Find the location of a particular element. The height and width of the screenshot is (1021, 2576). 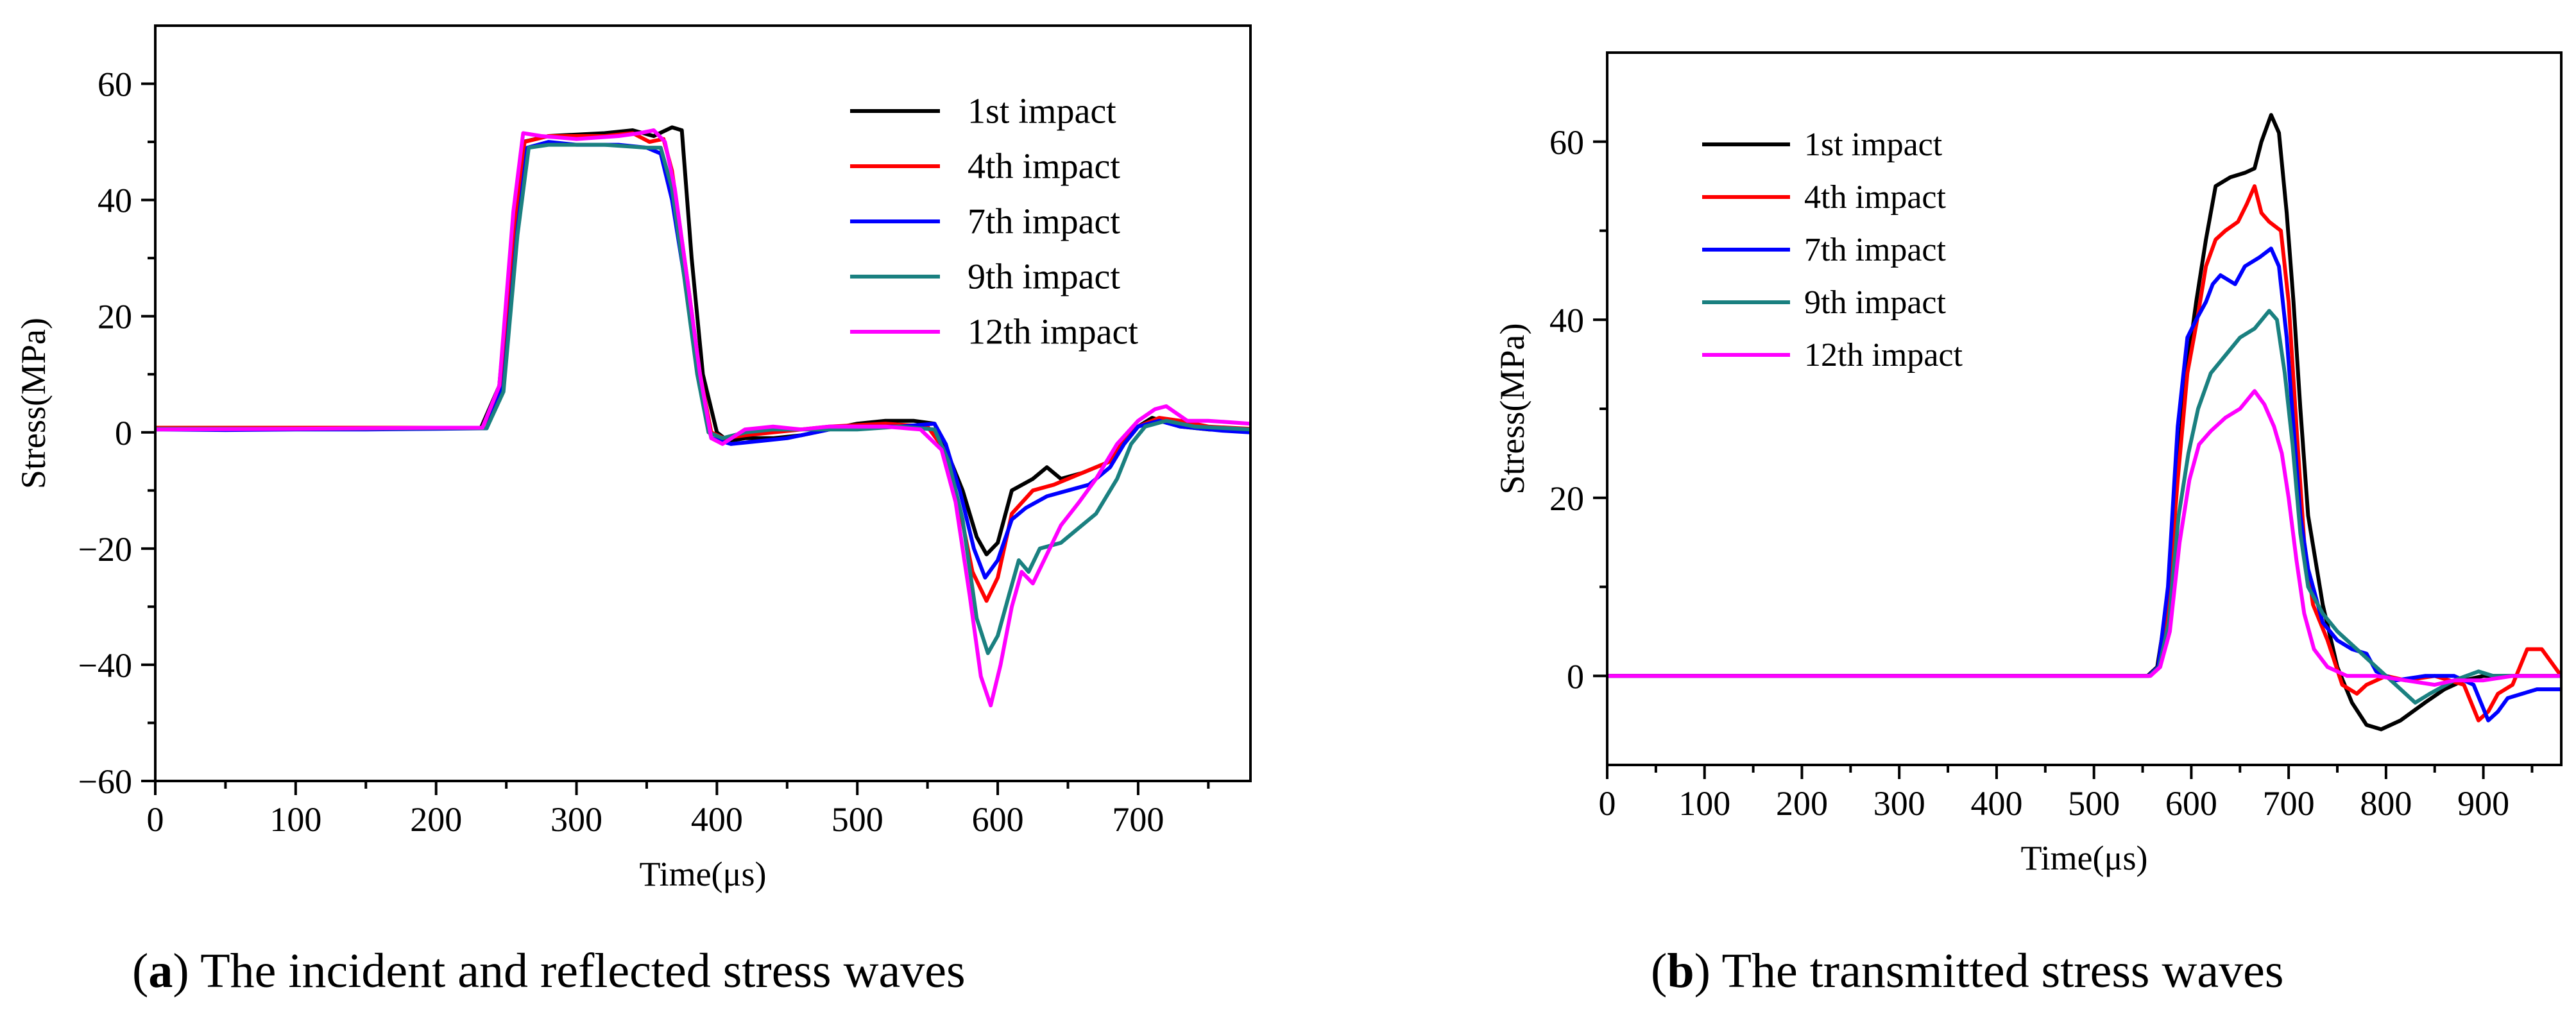

chart-b-y-tick-label: 20 is located at coordinates (1566, 498).